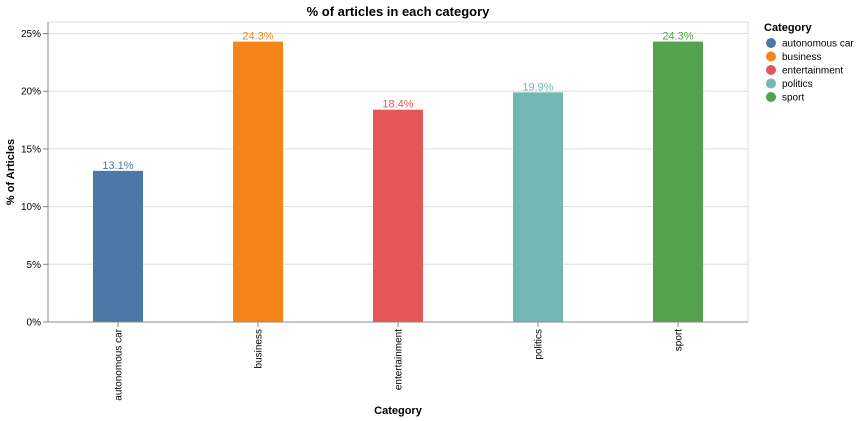 The image size is (859, 421). I want to click on y-tick-label: 20%, so click(31, 92).